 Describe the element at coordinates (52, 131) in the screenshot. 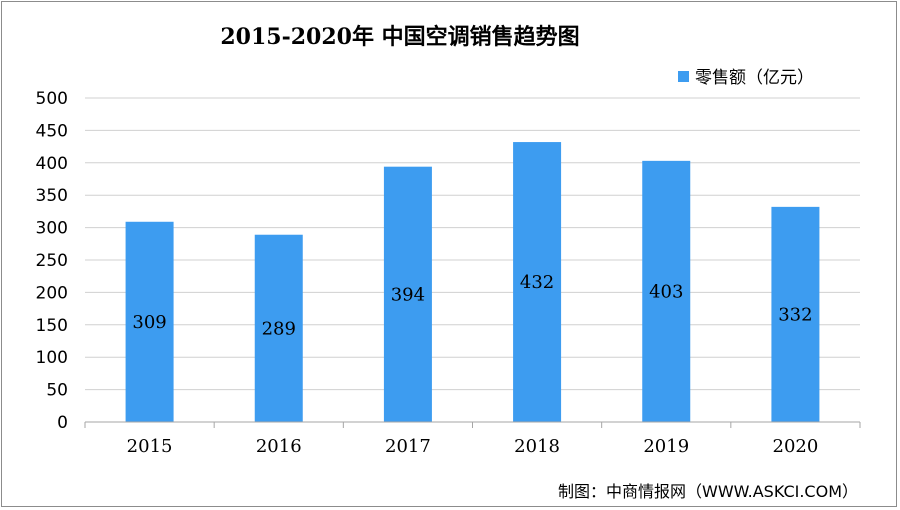

I see `y-tick-label: 450` at that location.